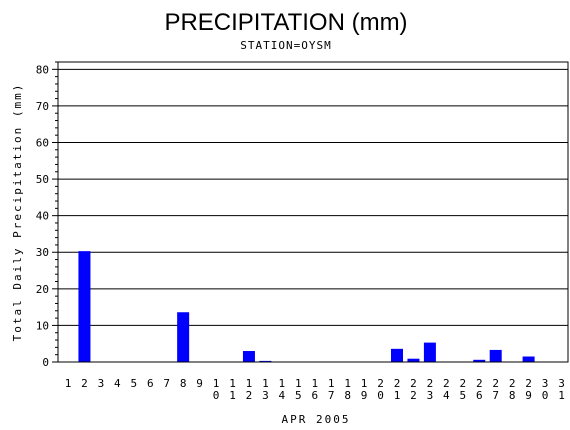 The width and height of the screenshot is (570, 430). Describe the element at coordinates (42, 216) in the screenshot. I see `y-tick-label: 40` at that location.